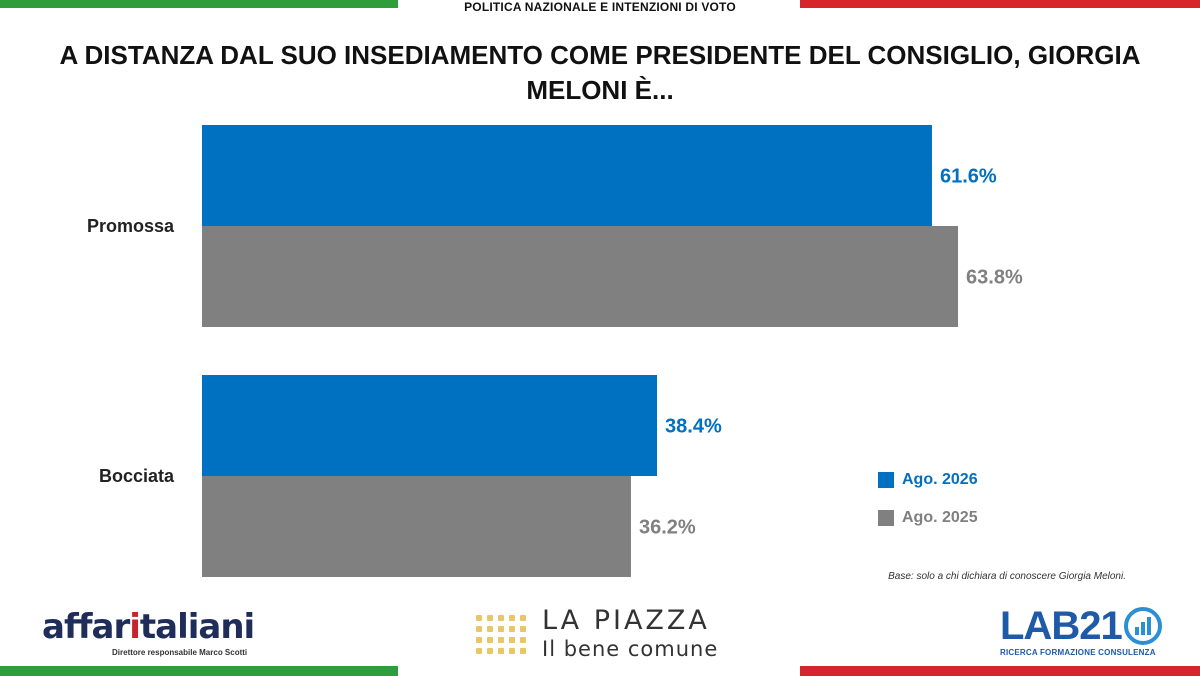 The height and width of the screenshot is (676, 1200). I want to click on bar-bocciata-2025, so click(416, 526).